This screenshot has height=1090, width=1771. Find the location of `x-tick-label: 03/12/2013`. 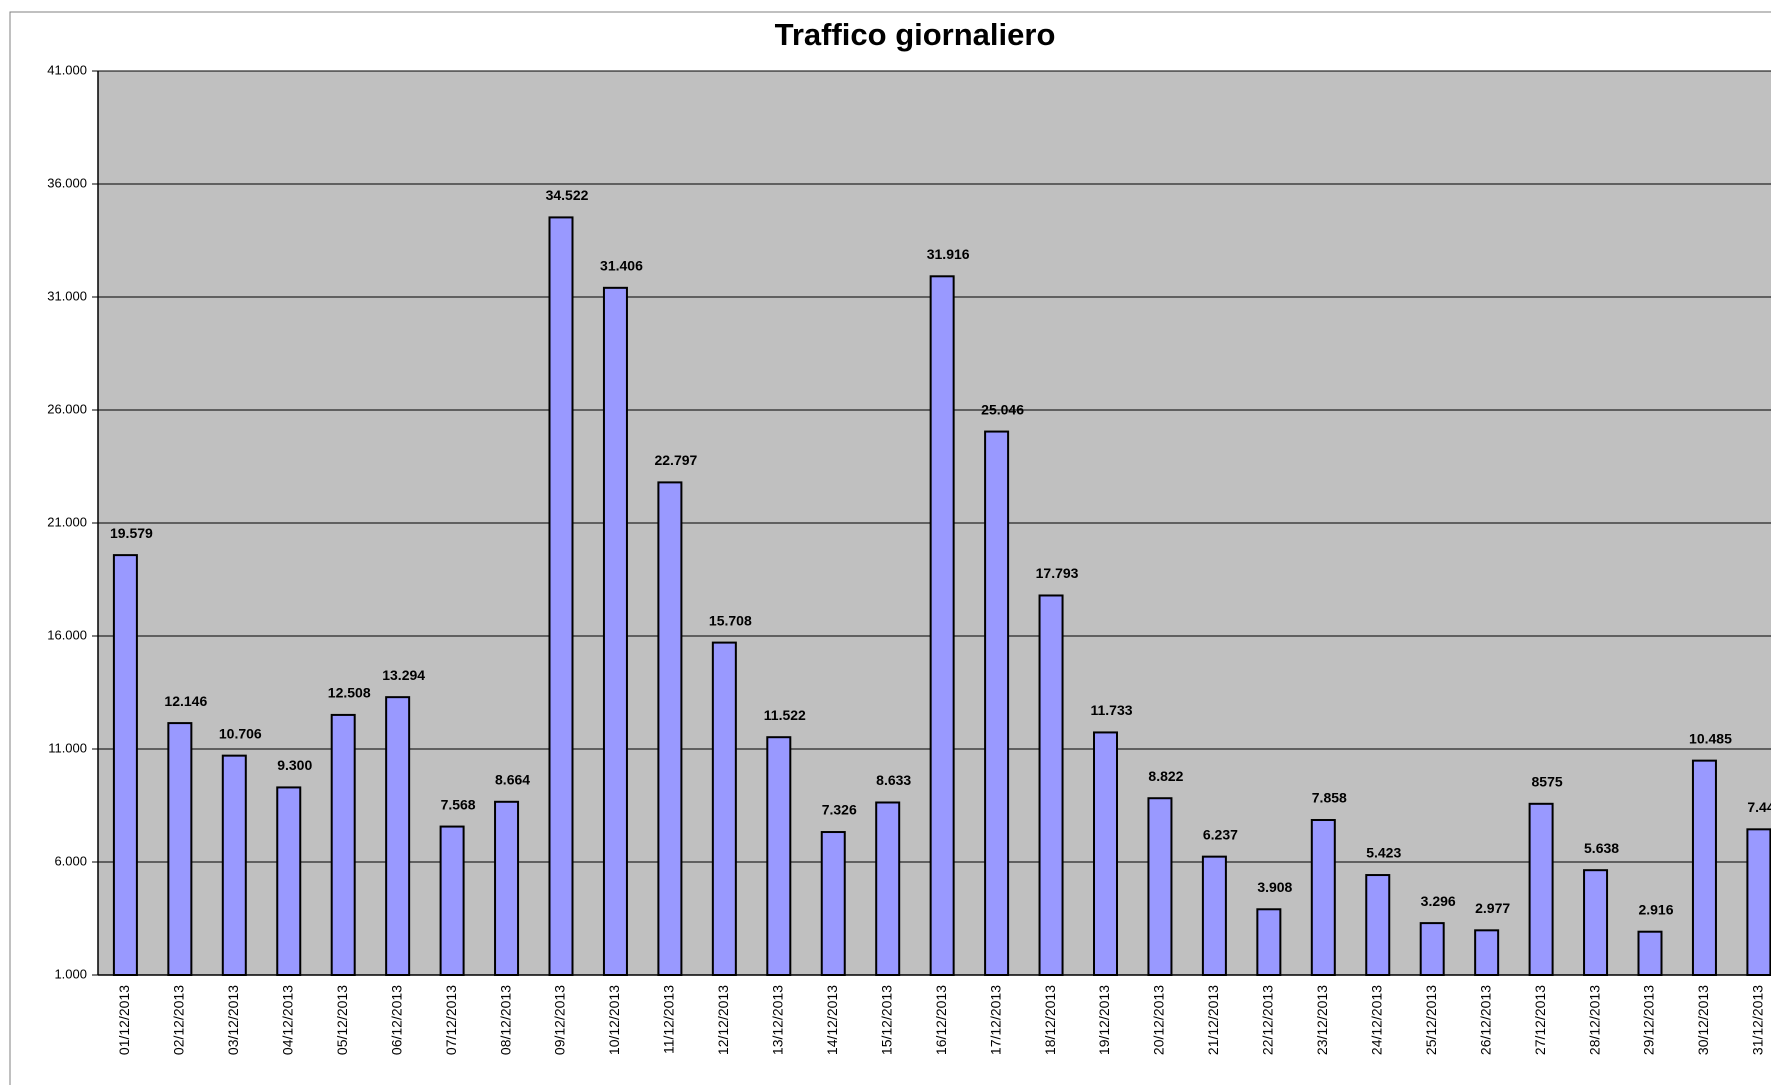

x-tick-label: 03/12/2013 is located at coordinates (233, 1020).